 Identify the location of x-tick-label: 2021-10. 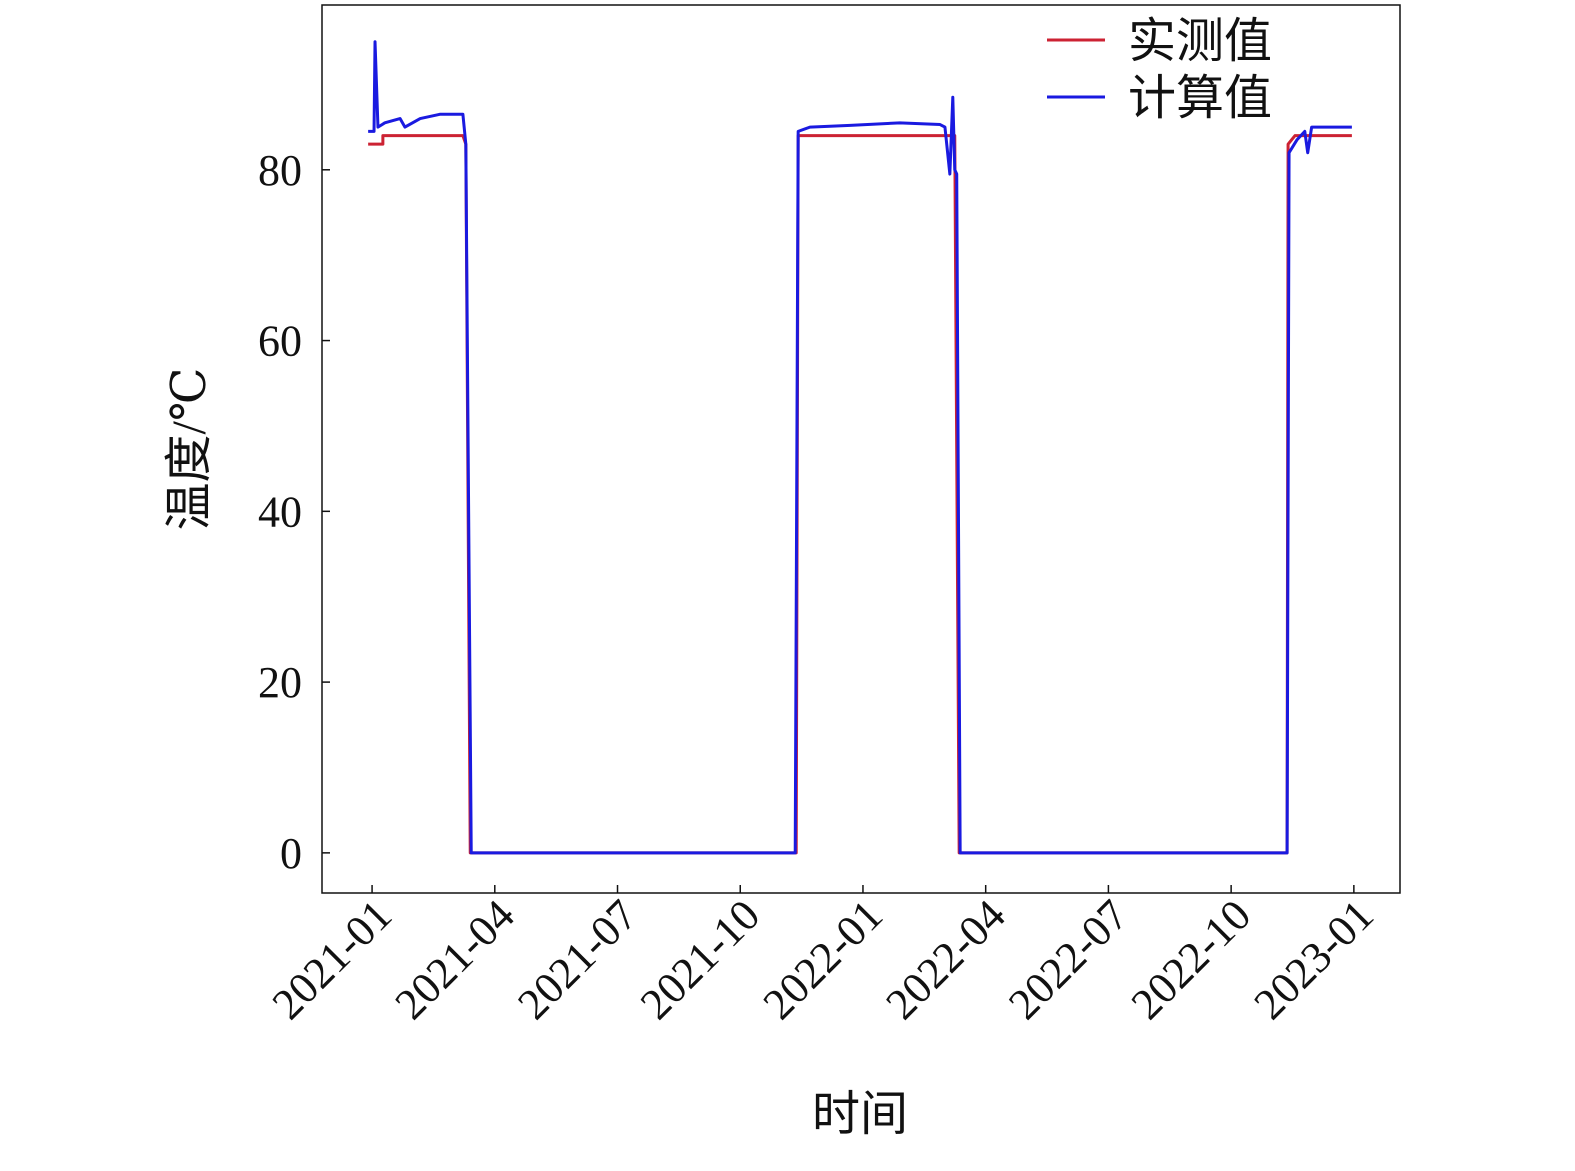
(700, 959).